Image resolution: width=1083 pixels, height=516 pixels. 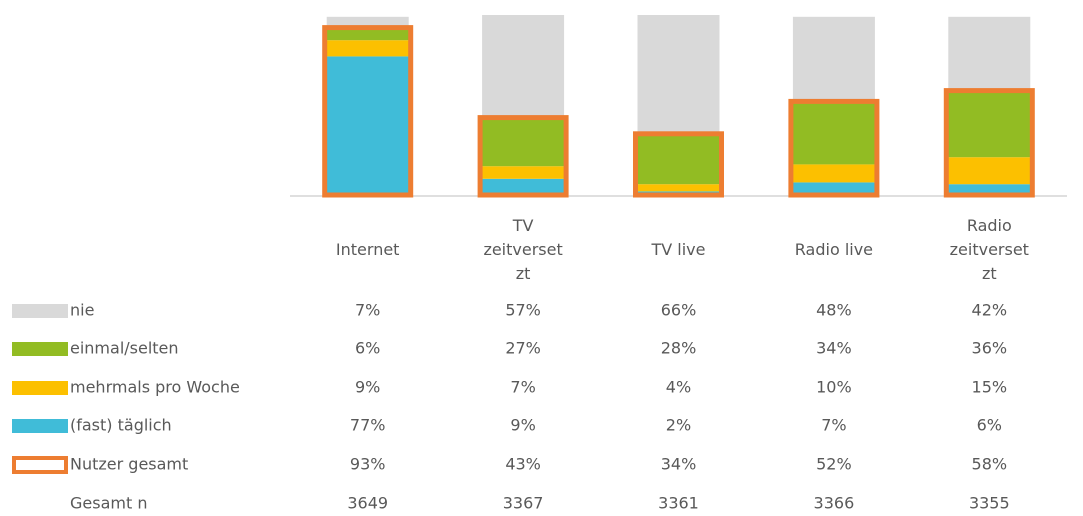 I want to click on x-tick-label: Radio zeitversetzt, so click(x=989, y=249).